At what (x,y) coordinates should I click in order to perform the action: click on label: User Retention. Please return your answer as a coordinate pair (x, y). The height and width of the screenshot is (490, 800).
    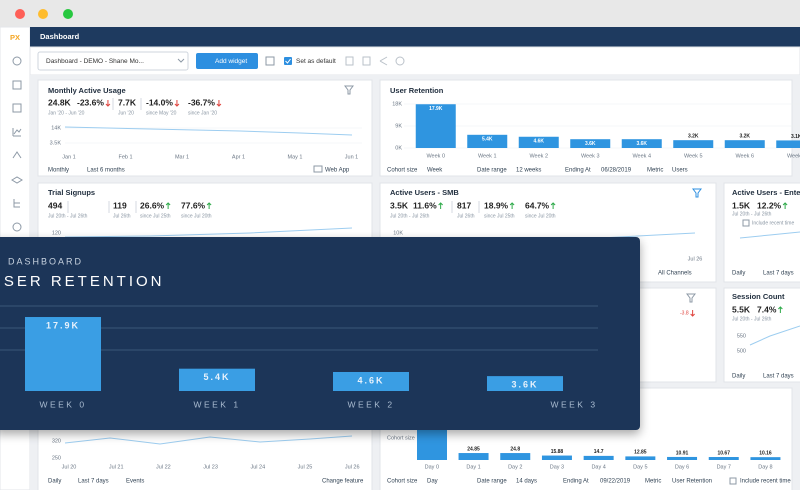
    Looking at the image, I should click on (417, 90).